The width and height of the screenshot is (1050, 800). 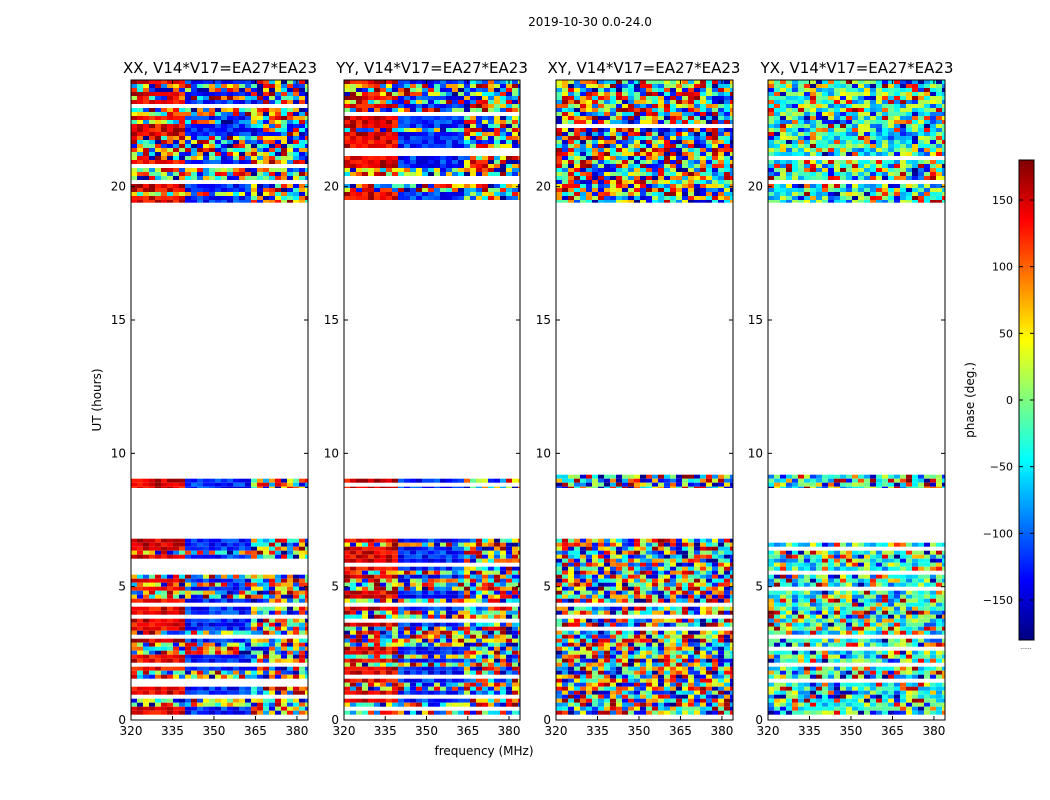 What do you see at coordinates (335, 587) in the screenshot?
I see `y-tick-label: 5` at bounding box center [335, 587].